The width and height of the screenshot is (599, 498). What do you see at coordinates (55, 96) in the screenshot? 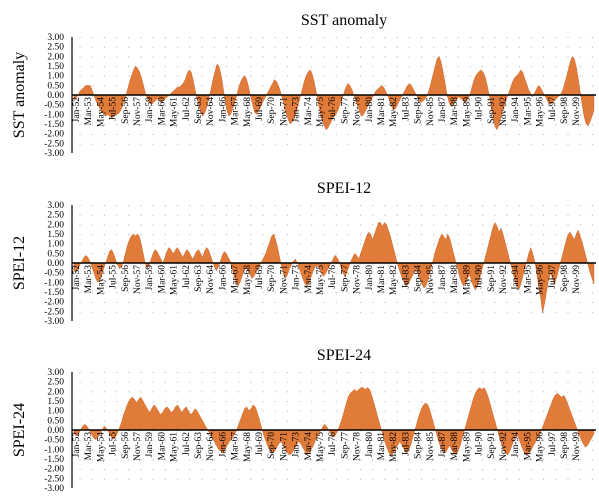
I see `y-tick-label: 0.00` at bounding box center [55, 96].